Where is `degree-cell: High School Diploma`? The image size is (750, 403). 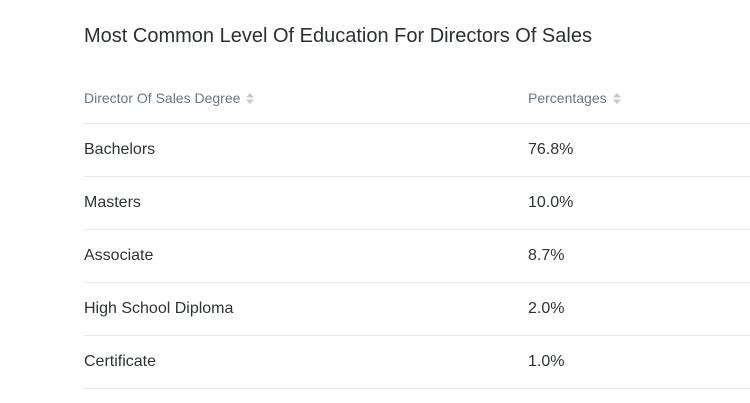 degree-cell: High School Diploma is located at coordinates (159, 308).